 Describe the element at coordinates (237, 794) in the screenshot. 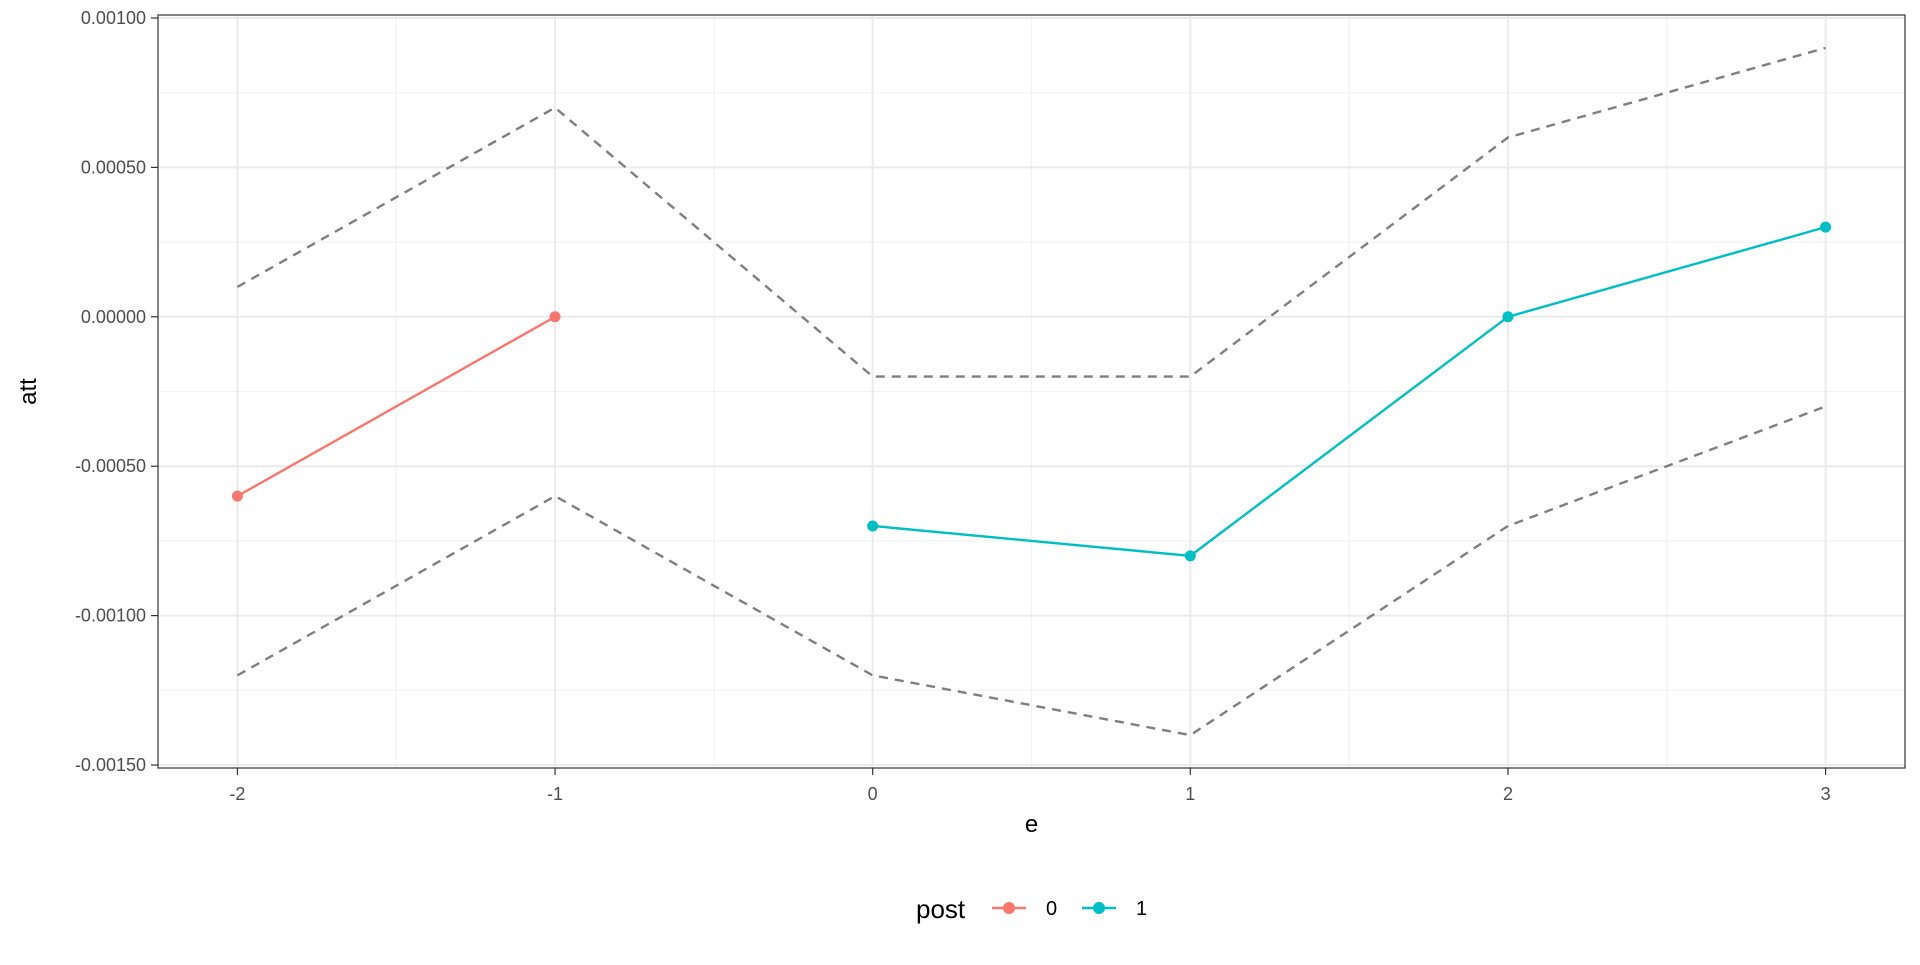

I see `x-tick-label: -2` at that location.